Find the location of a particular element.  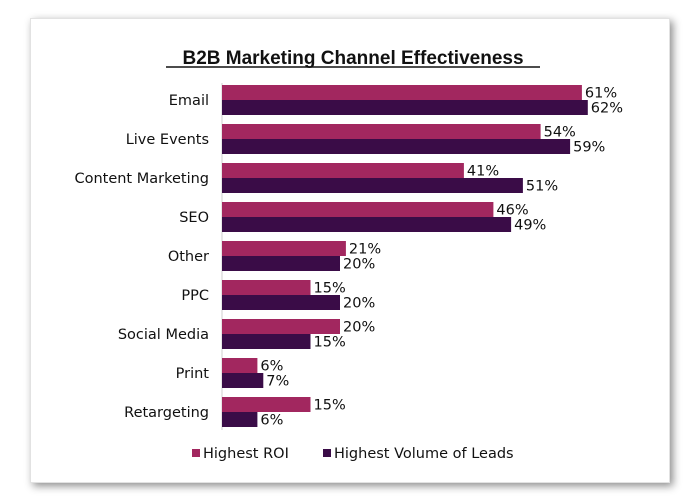

data-label-highest-roi-ppc: 15% is located at coordinates (330, 289).